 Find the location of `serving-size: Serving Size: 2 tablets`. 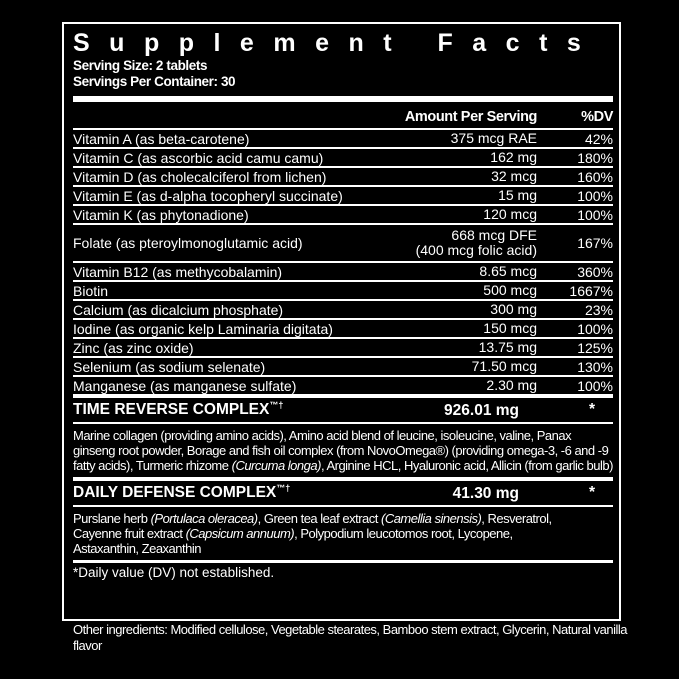

serving-size: Serving Size: 2 tablets is located at coordinates (140, 65).